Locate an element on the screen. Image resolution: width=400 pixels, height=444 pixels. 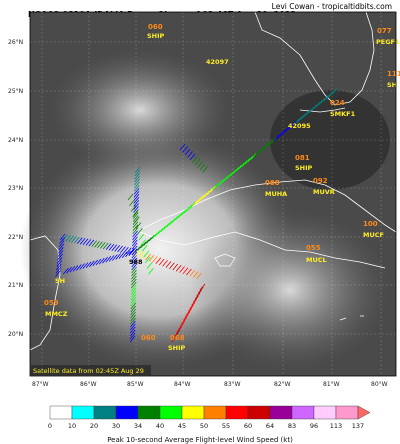
station-name: MUCF is located at coordinates (373, 235).